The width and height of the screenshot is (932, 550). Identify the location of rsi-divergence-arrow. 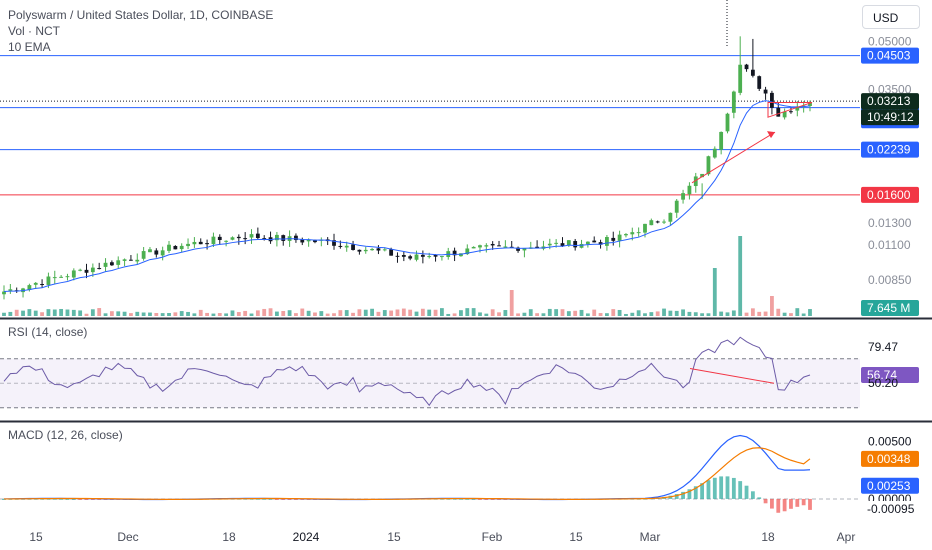
(732, 376).